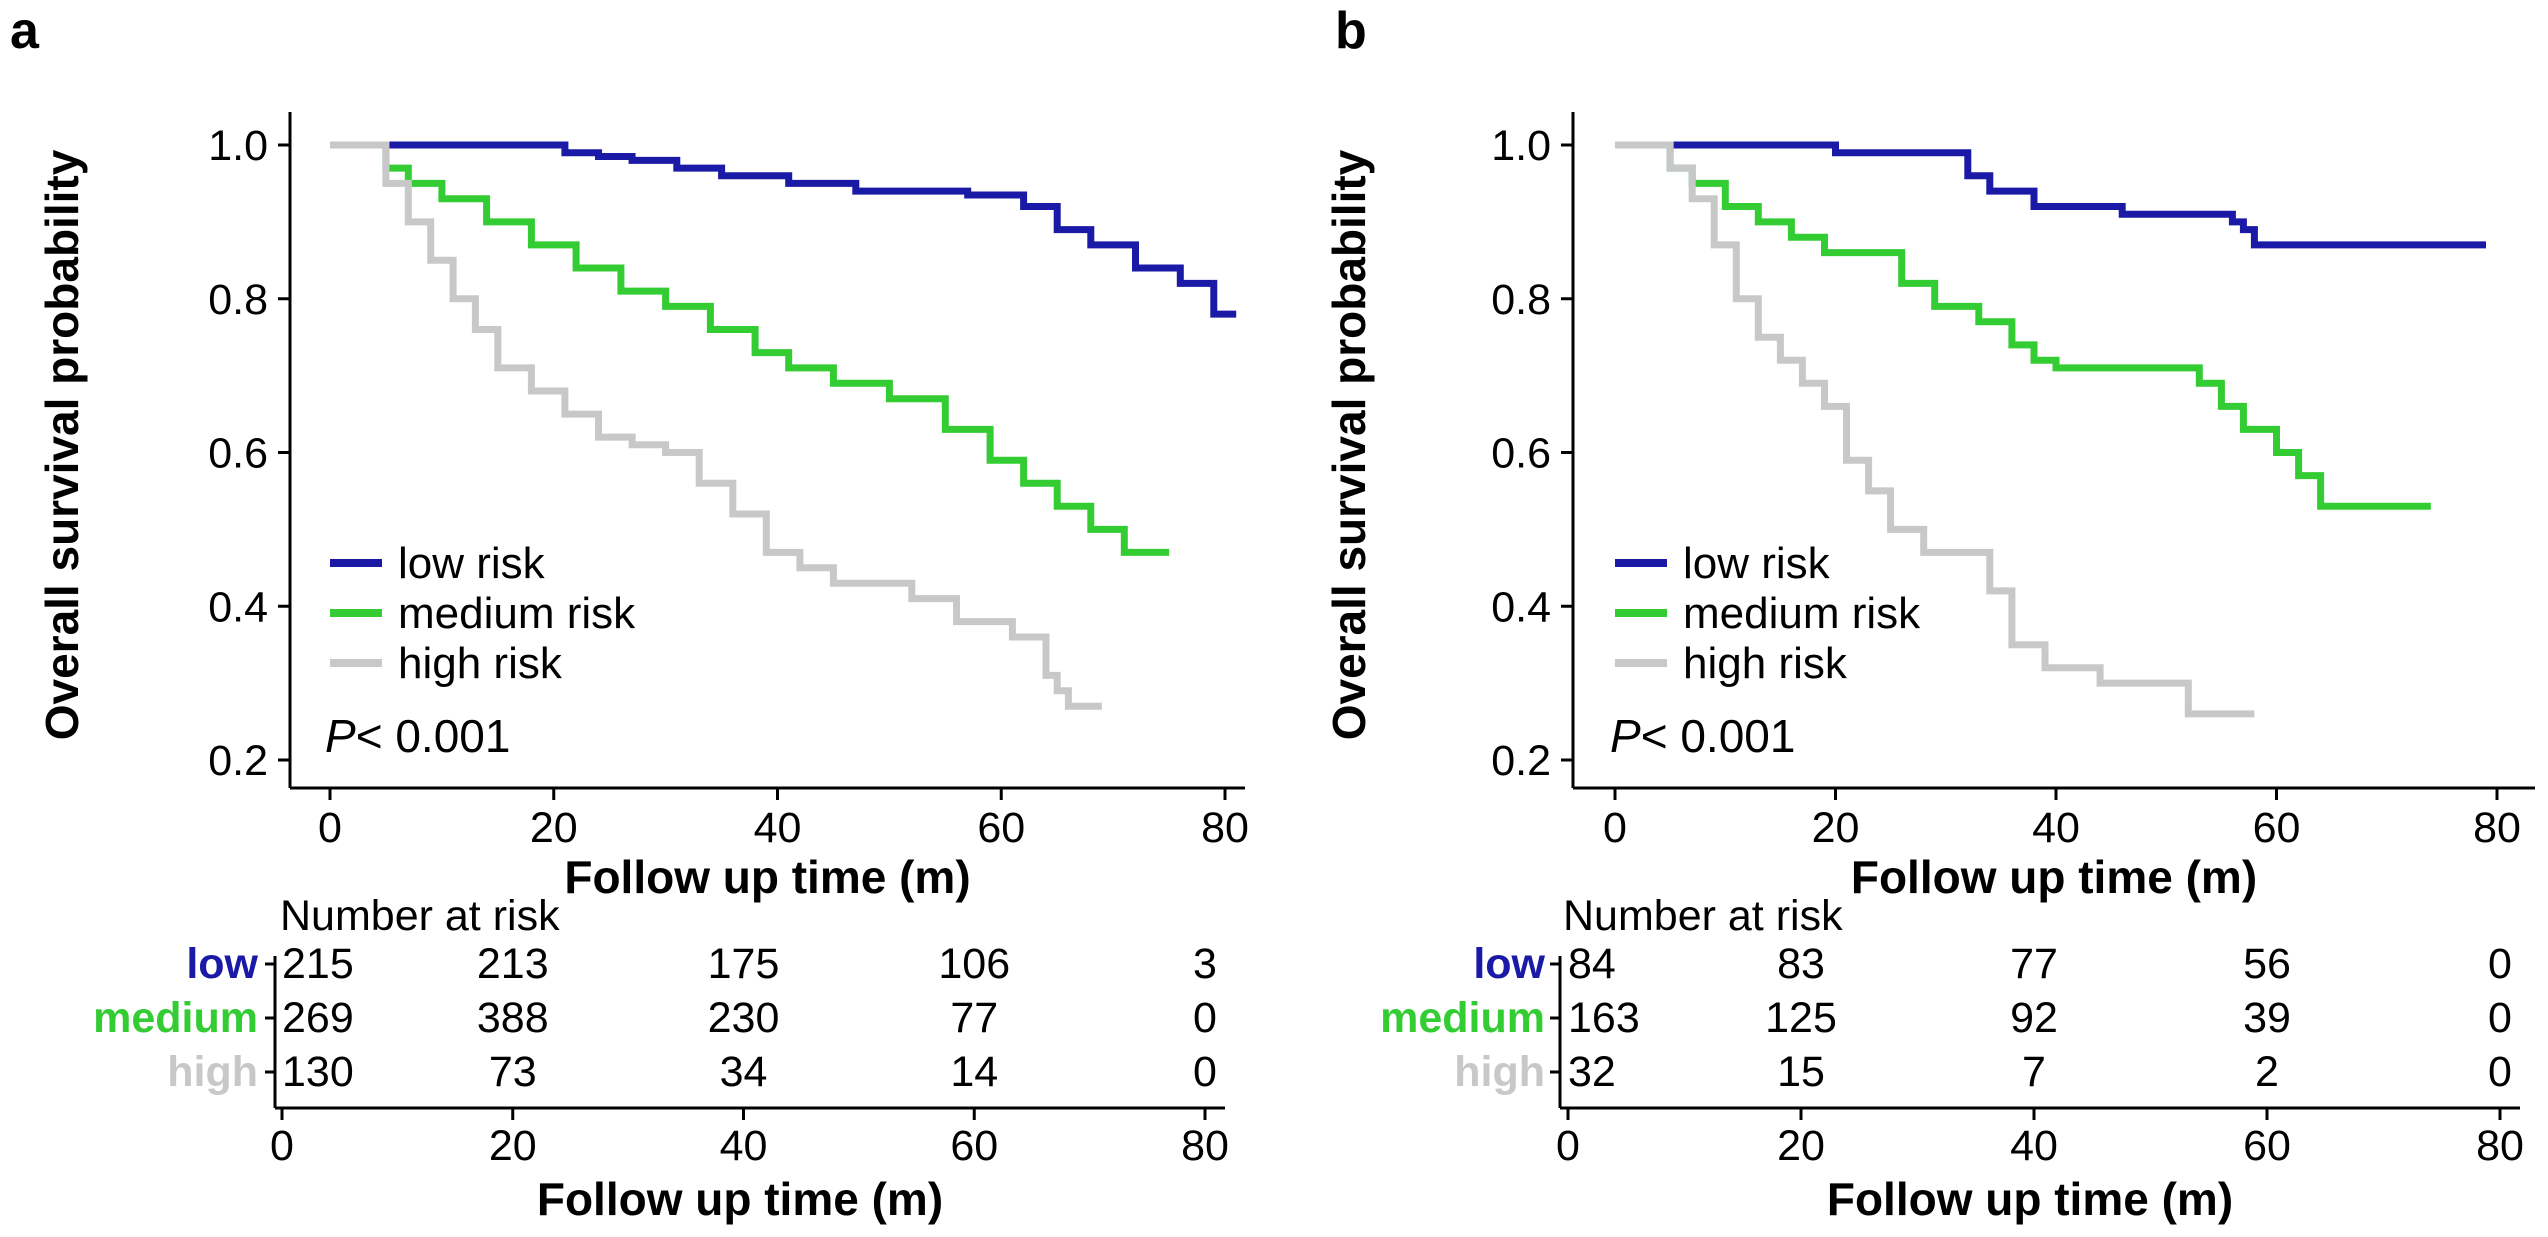  I want to click on risk-count: 215, so click(318, 964).